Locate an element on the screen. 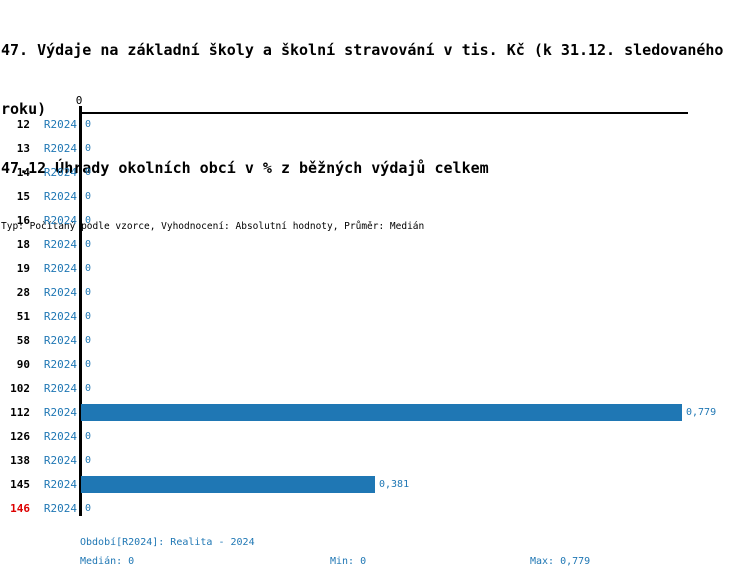 The height and width of the screenshot is (582, 750). x-axis-line is located at coordinates (383, 113).